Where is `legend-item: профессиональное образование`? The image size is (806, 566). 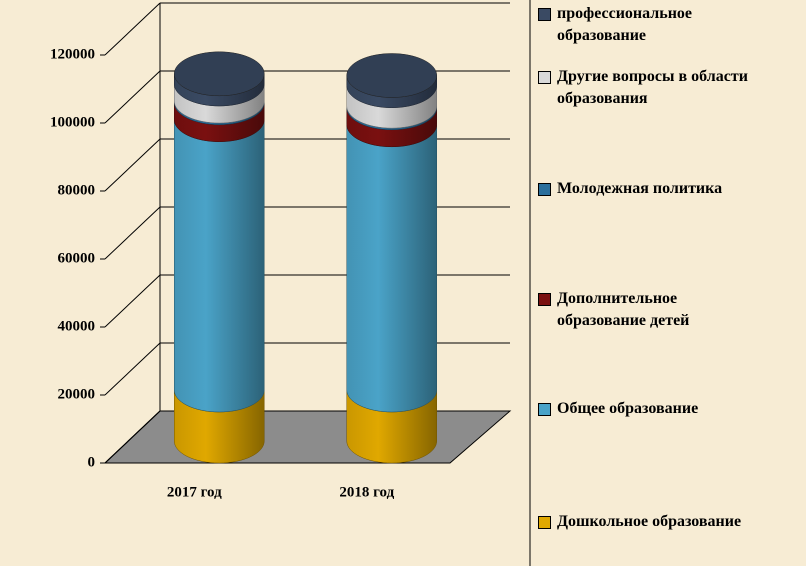 legend-item: профессиональное образование is located at coordinates (669, 25).